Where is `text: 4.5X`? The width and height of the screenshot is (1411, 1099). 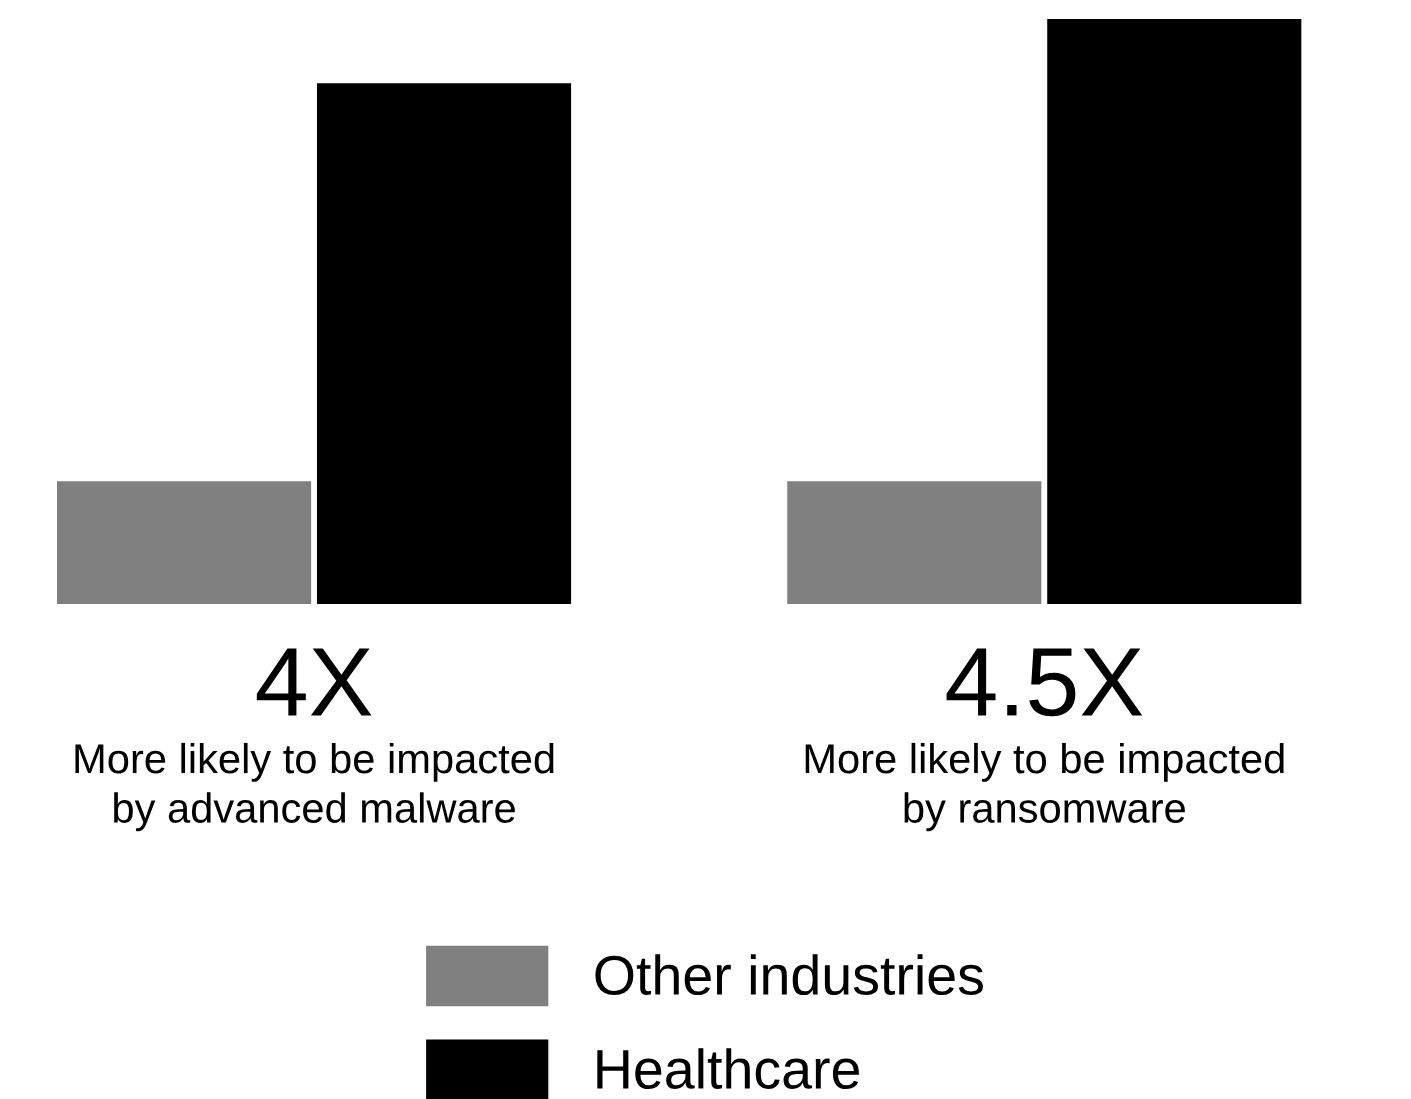
text: 4.5X is located at coordinates (1044, 682).